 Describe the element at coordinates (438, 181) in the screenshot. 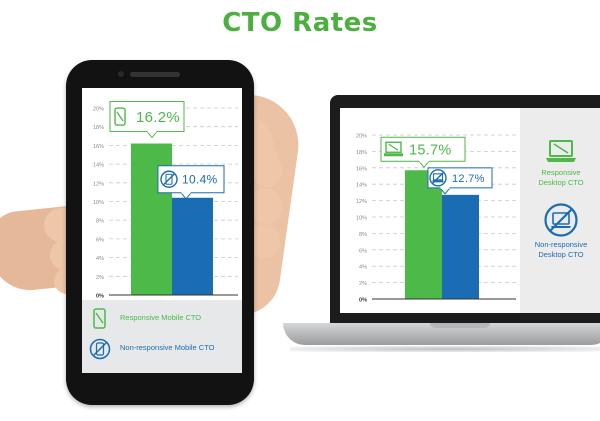

I see `crossed-laptop-icon-base` at that location.